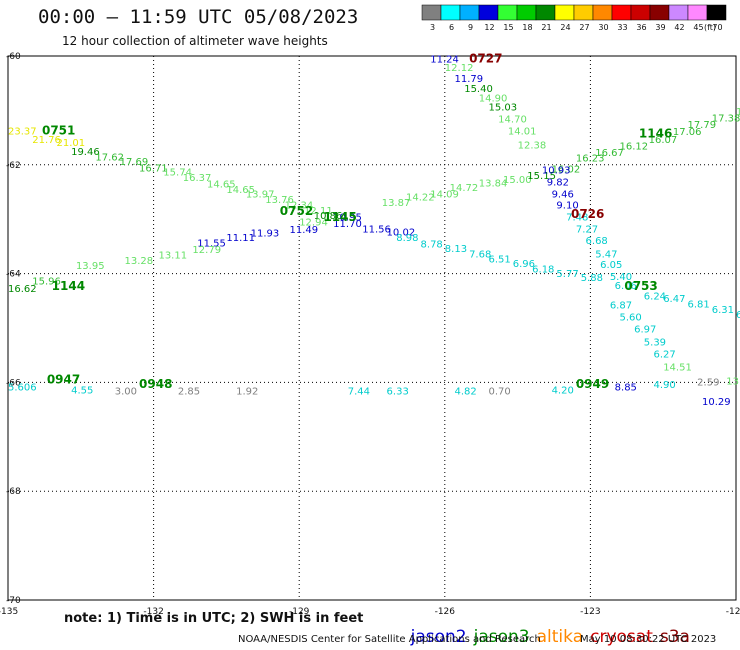 Image resolution: width=740 pixels, height=650 pixels. What do you see at coordinates (626, 388) in the screenshot?
I see `wave-height-label: 8.85` at bounding box center [626, 388].